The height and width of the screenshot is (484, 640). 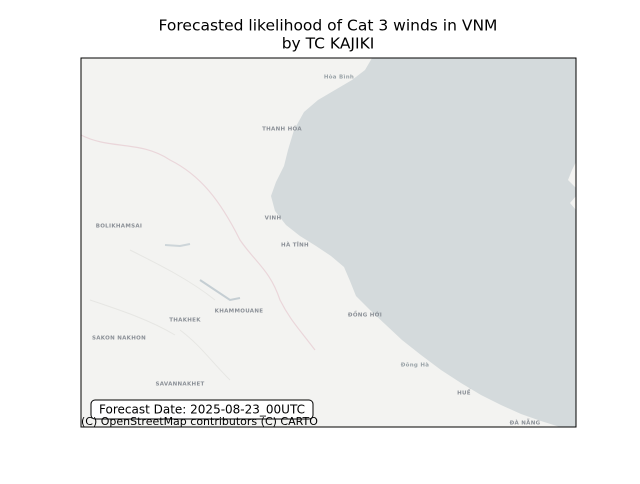 What do you see at coordinates (415, 365) in the screenshot?
I see `place-label: Đông Hà` at bounding box center [415, 365].